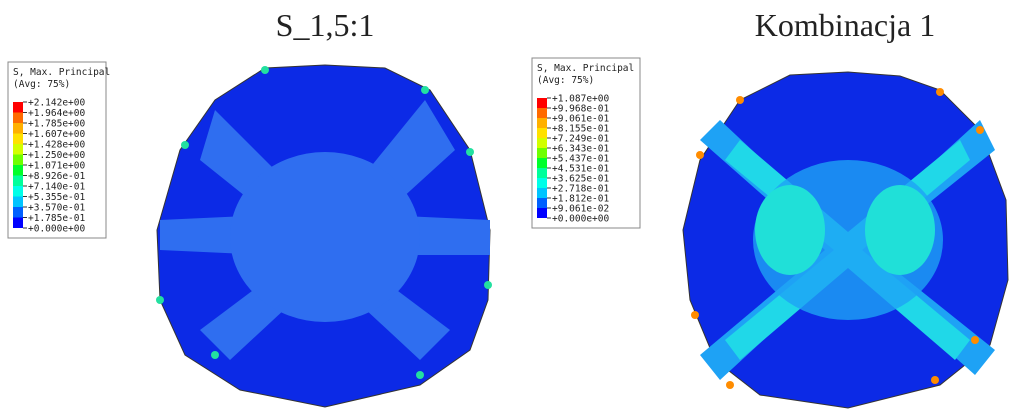 The image size is (1010, 412). Describe the element at coordinates (580, 169) in the screenshot. I see `legend-label: +4.531e-01` at that location.